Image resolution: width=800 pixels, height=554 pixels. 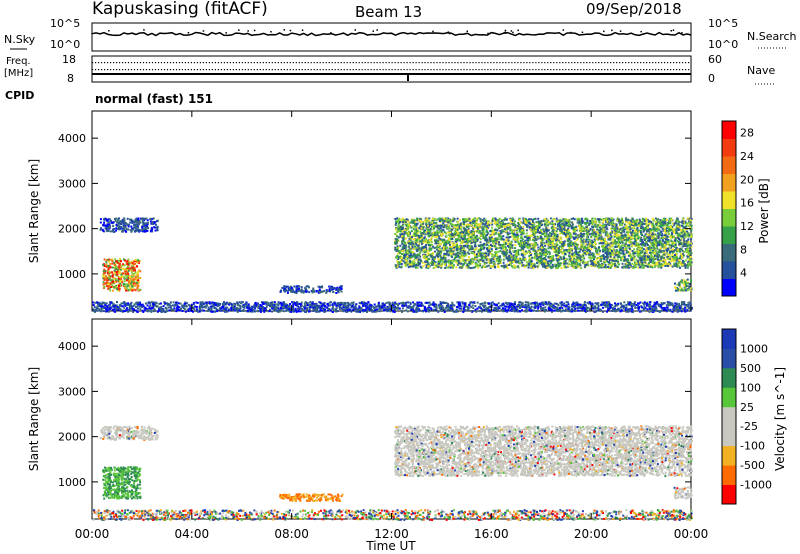 I want to click on noise-left-tick-top: 10^5, so click(x=65, y=23).